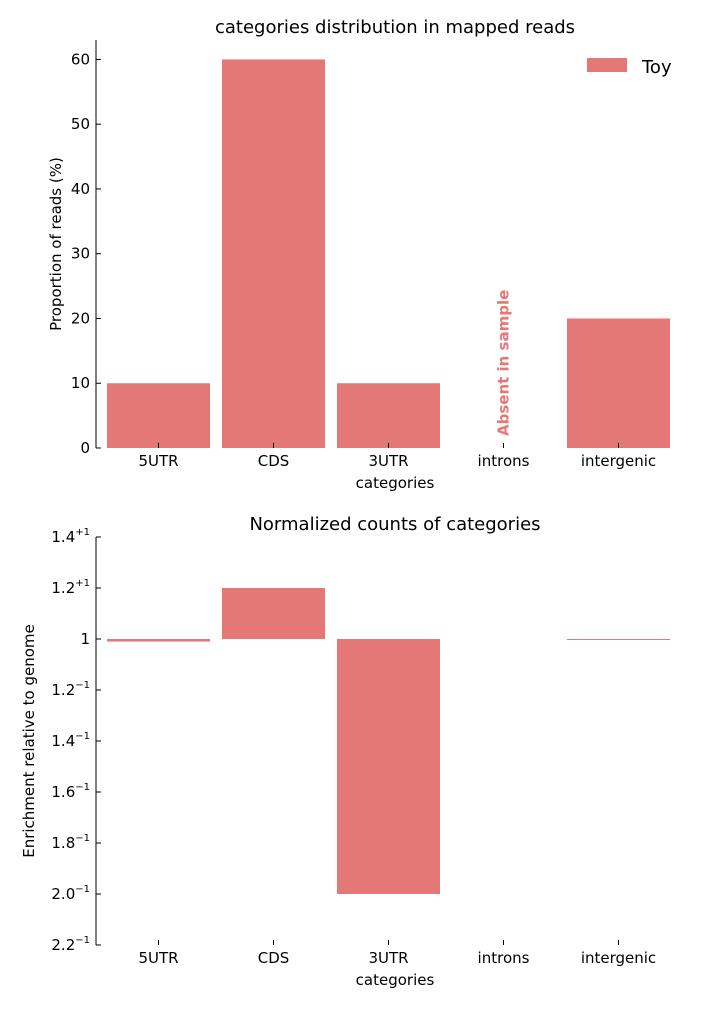 The height and width of the screenshot is (1012, 712). I want to click on chart1-y-tick-label: 30, so click(80, 254).